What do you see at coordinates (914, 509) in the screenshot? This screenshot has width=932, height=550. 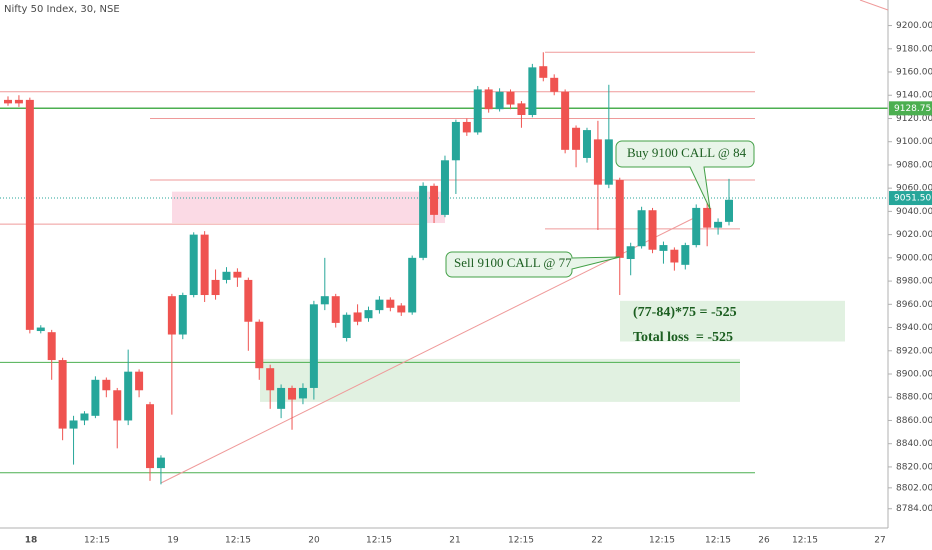 I see `y-tick-label: 8784.00` at bounding box center [914, 509].